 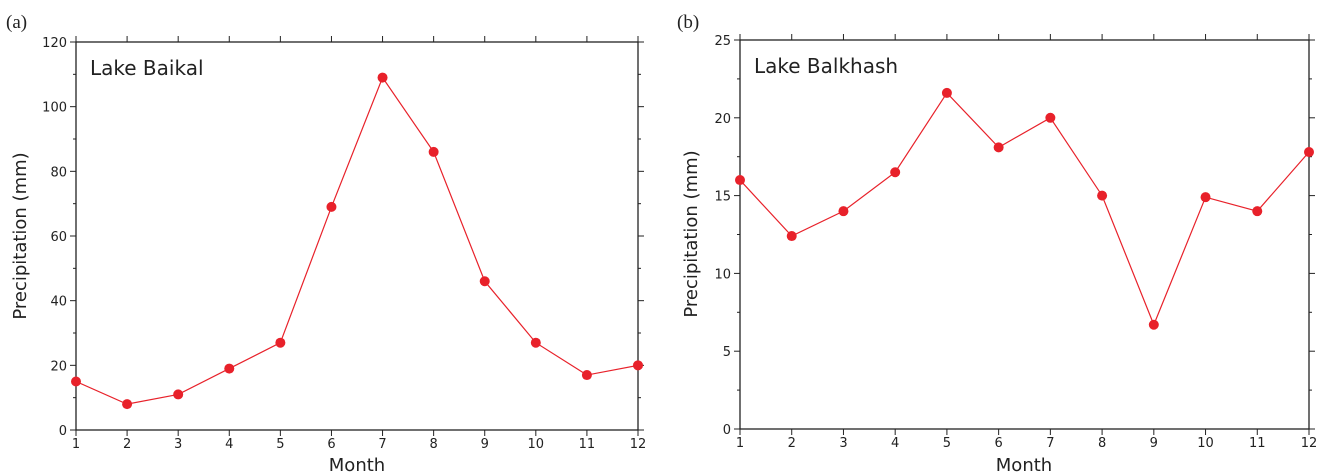 What do you see at coordinates (58, 302) in the screenshot?
I see `y-tick-label: 40` at bounding box center [58, 302].